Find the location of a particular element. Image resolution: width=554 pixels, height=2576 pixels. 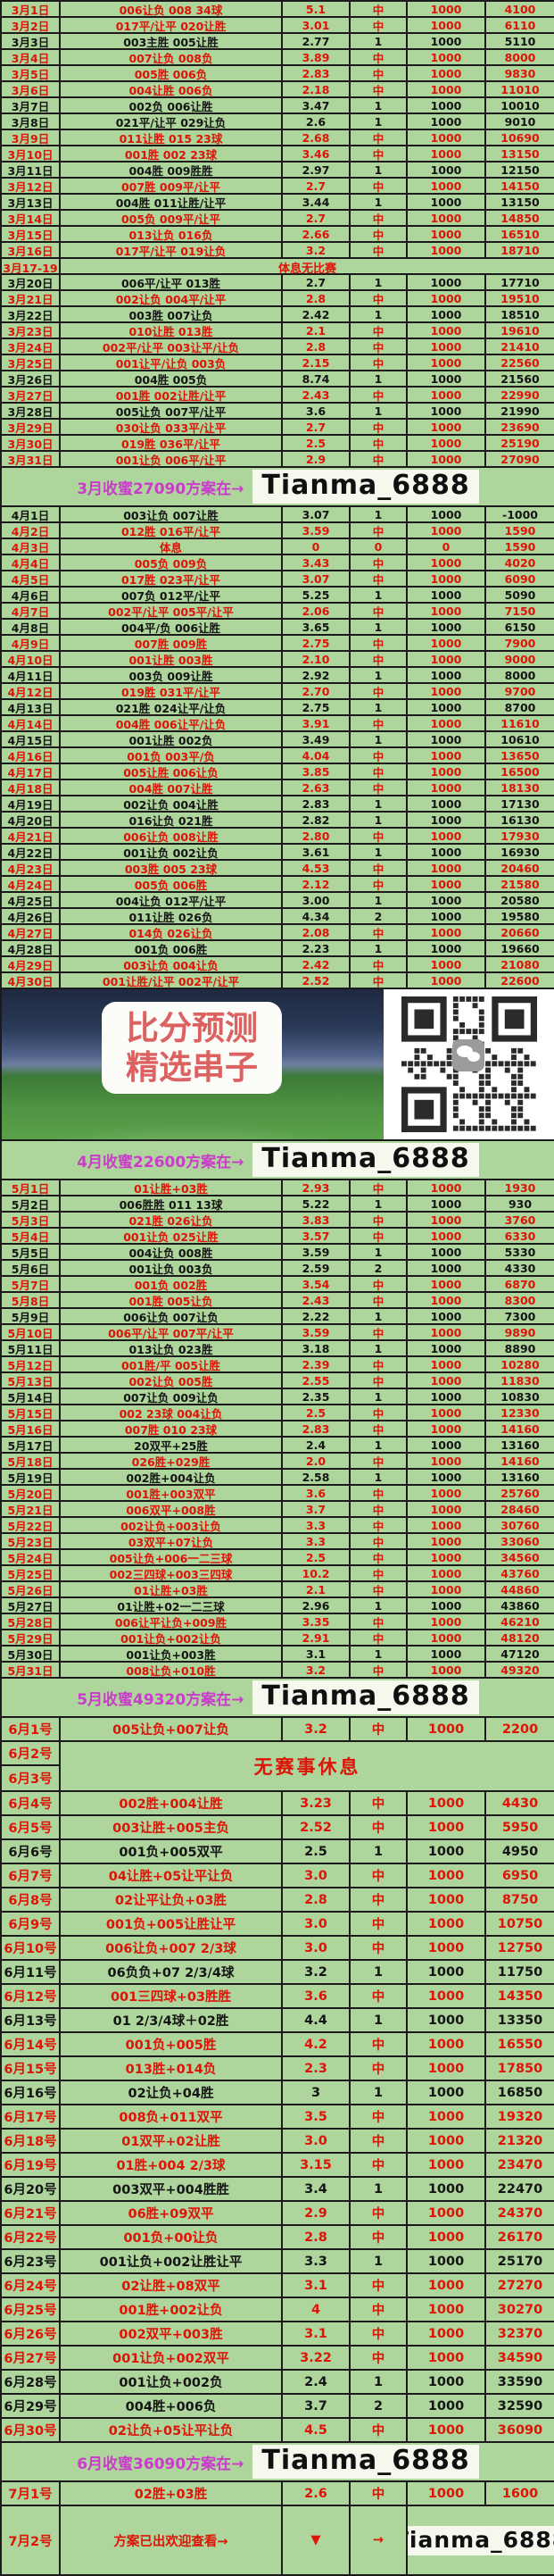

odds-cell: 2.4 is located at coordinates (317, 1445).